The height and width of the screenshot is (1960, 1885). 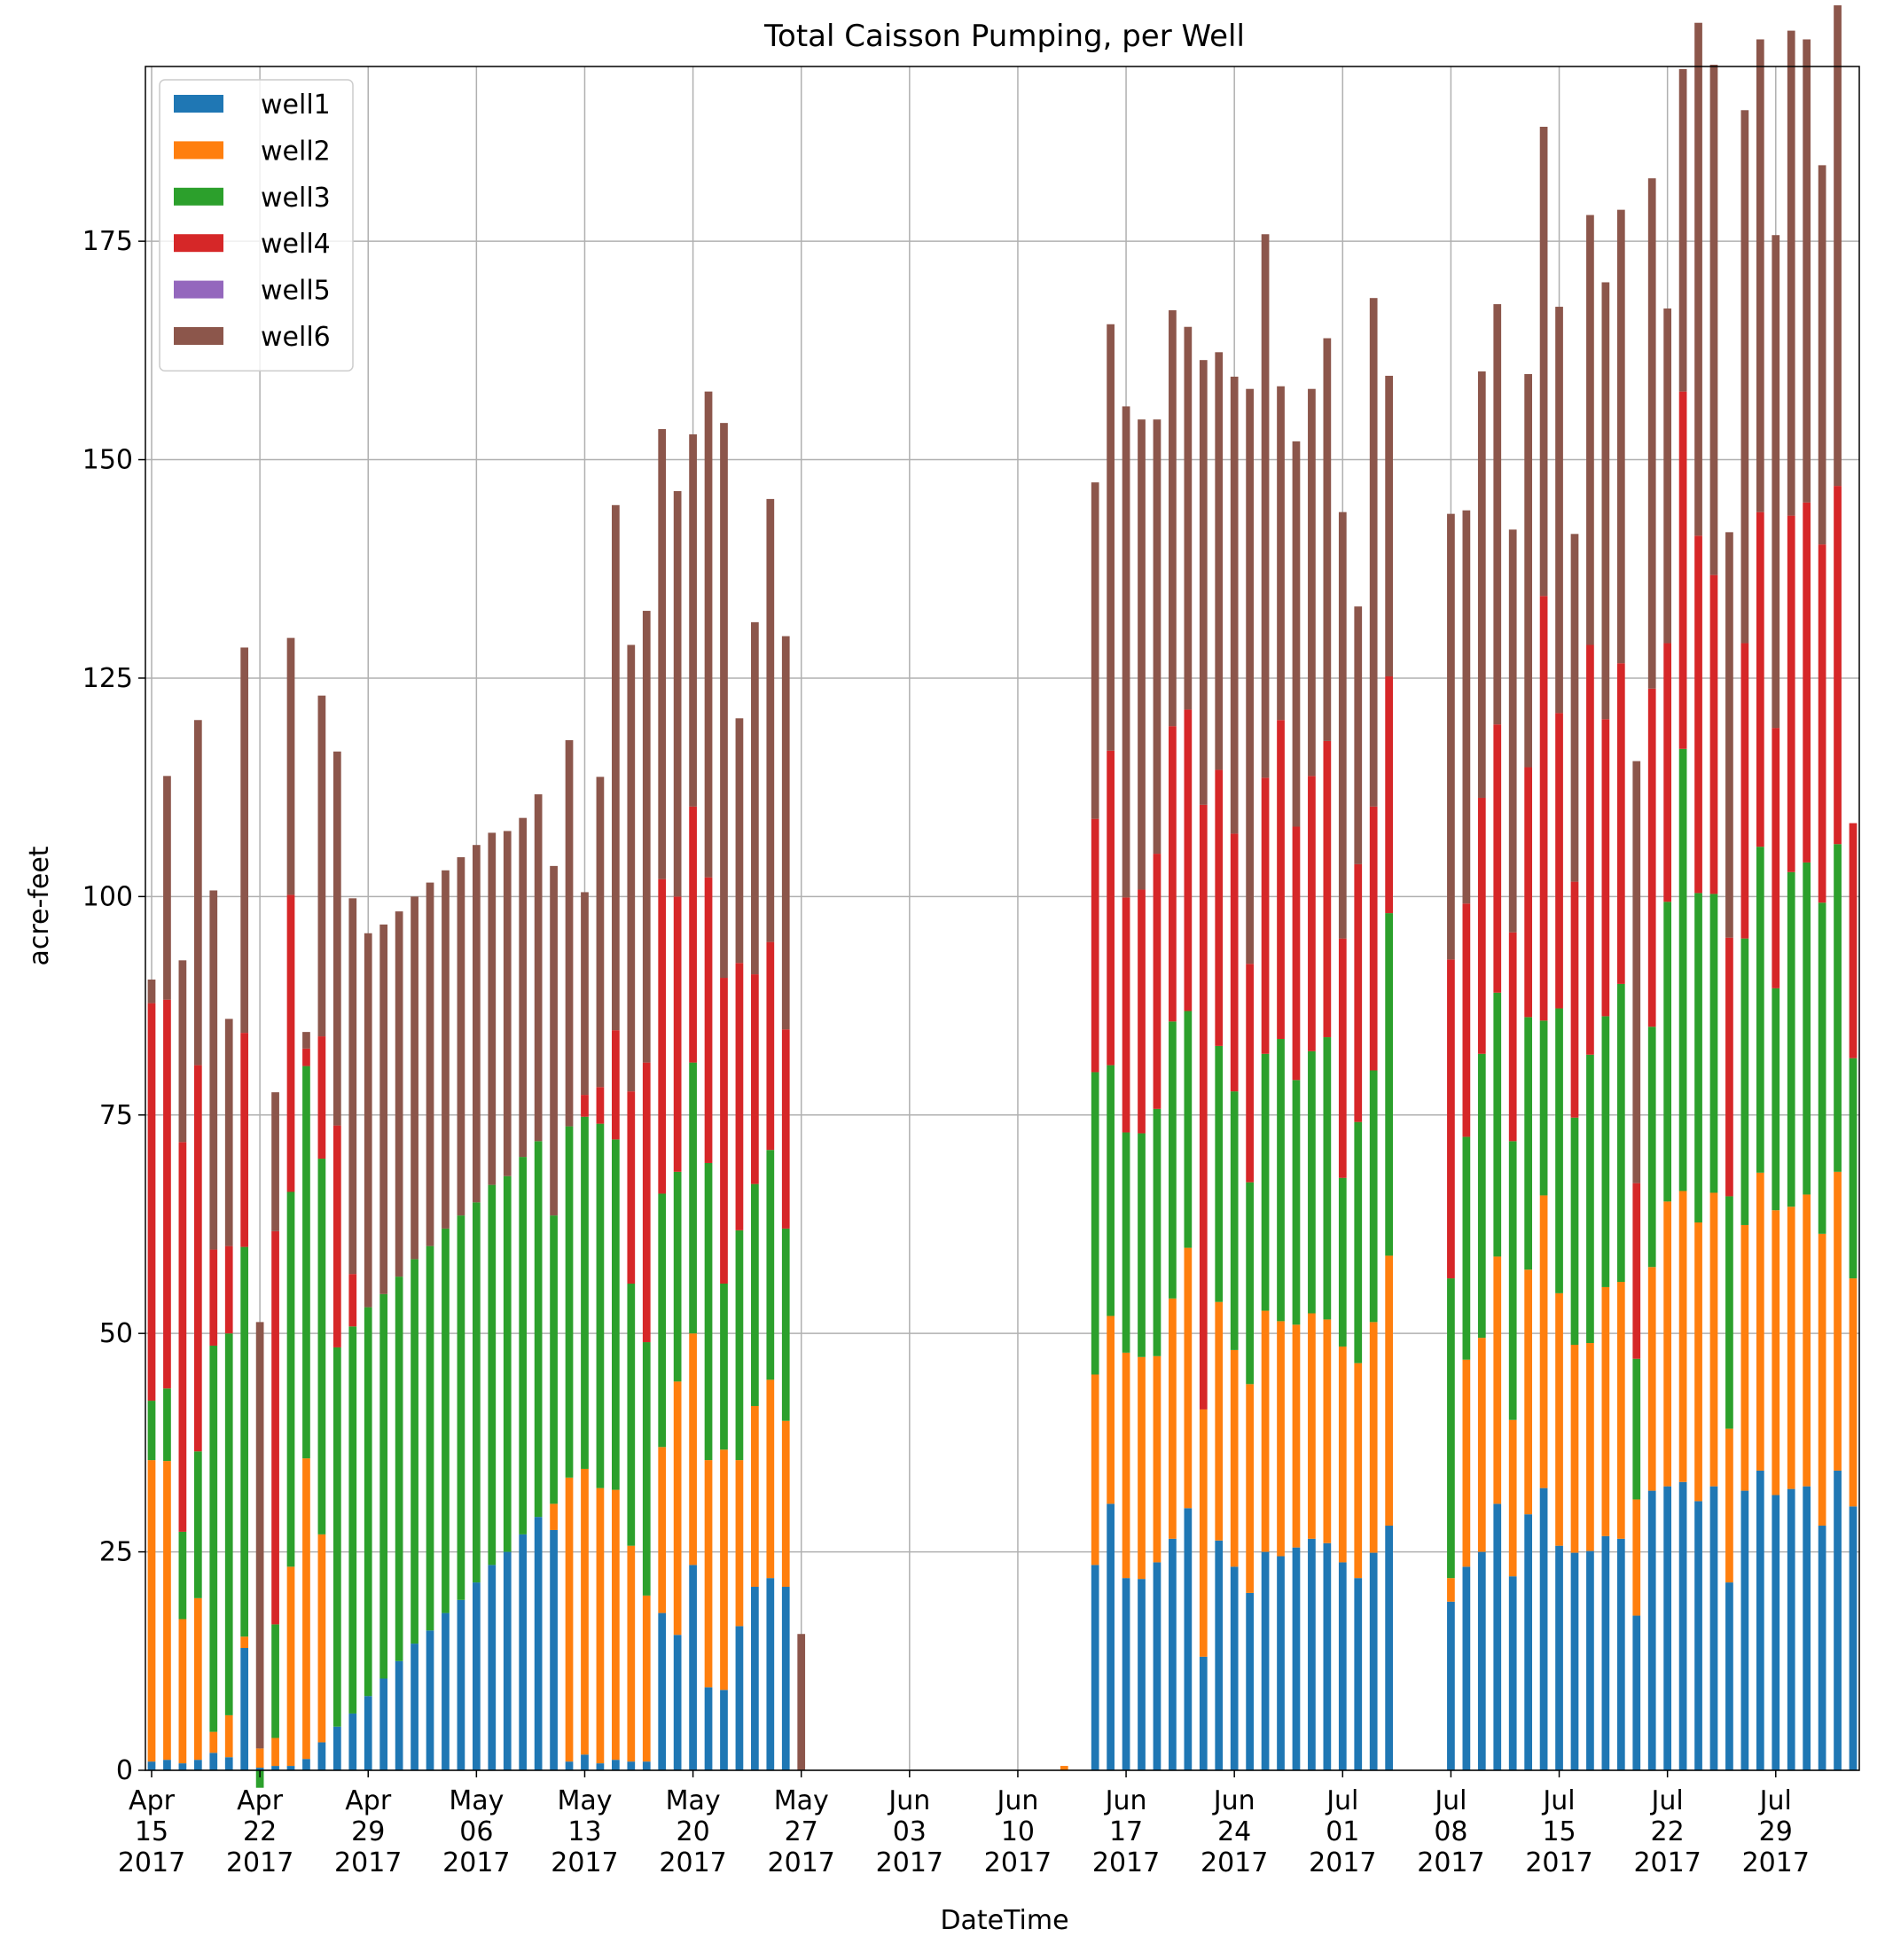 What do you see at coordinates (198, 243) in the screenshot?
I see `legend-swatch-well4` at bounding box center [198, 243].